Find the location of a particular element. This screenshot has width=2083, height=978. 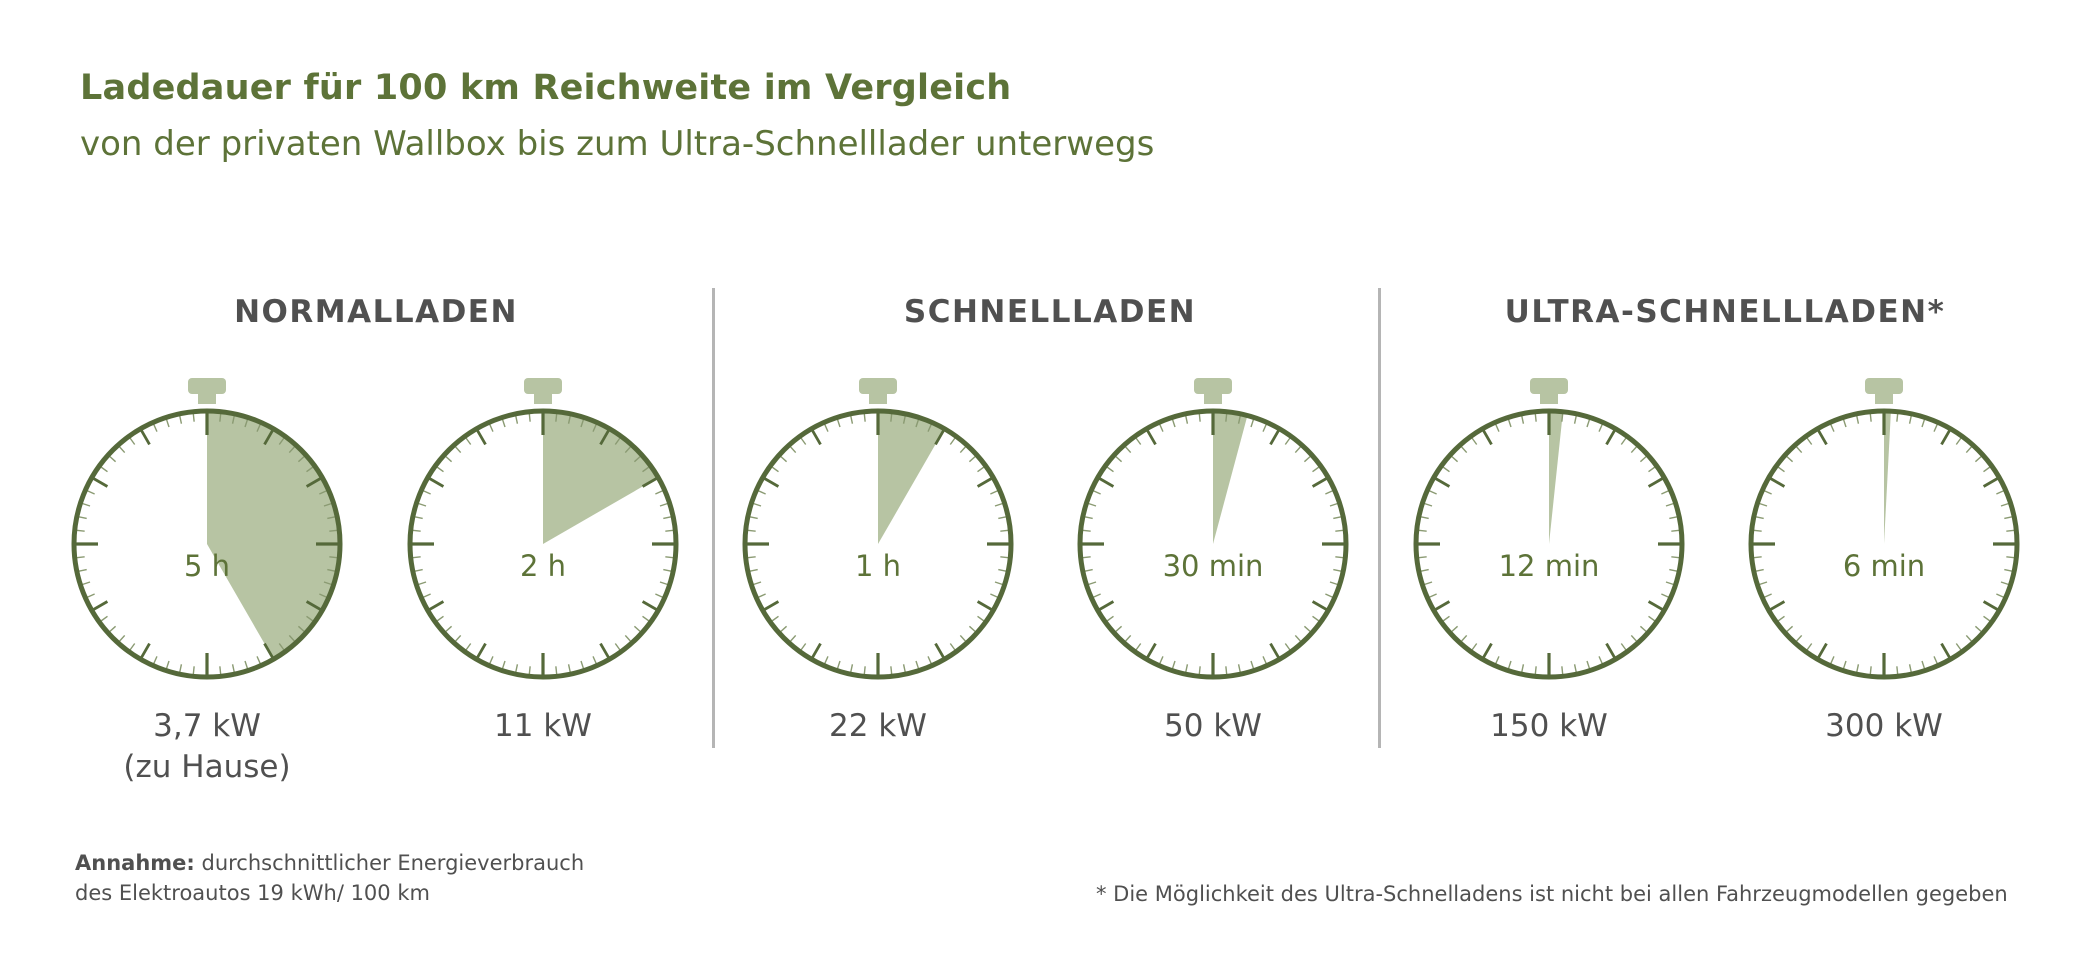

power-label-50kw: 50 kW is located at coordinates (1213, 726).